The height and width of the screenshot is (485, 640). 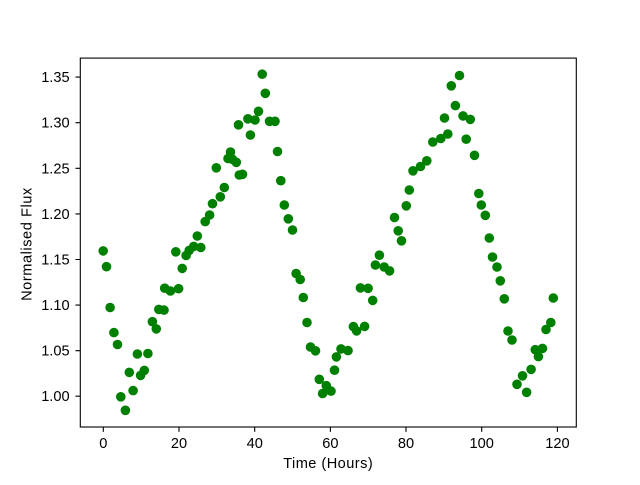 I want to click on svg-text: 40, so click(x=255, y=444).